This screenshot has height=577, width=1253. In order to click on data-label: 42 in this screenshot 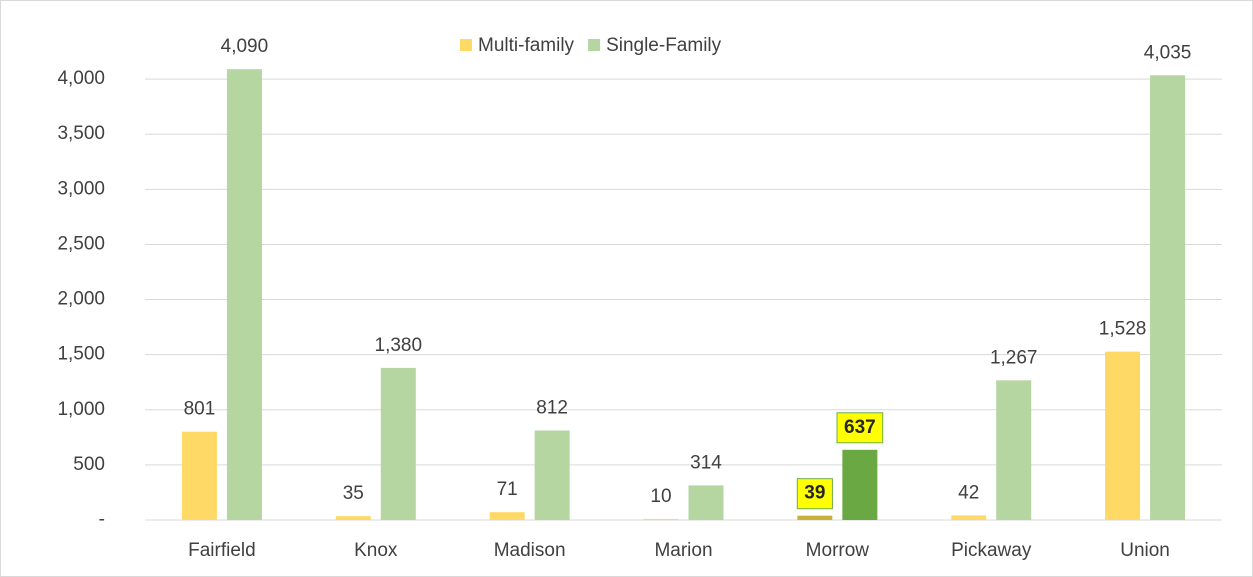, I will do `click(968, 492)`.